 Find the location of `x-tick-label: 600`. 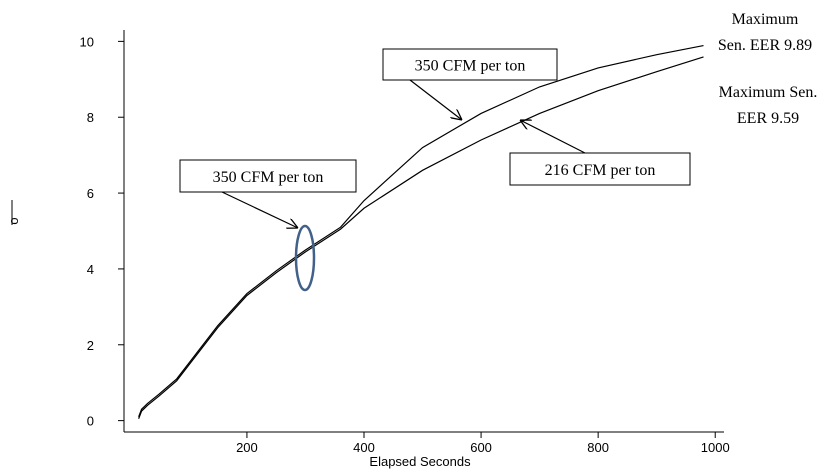

x-tick-label: 600 is located at coordinates (481, 447).